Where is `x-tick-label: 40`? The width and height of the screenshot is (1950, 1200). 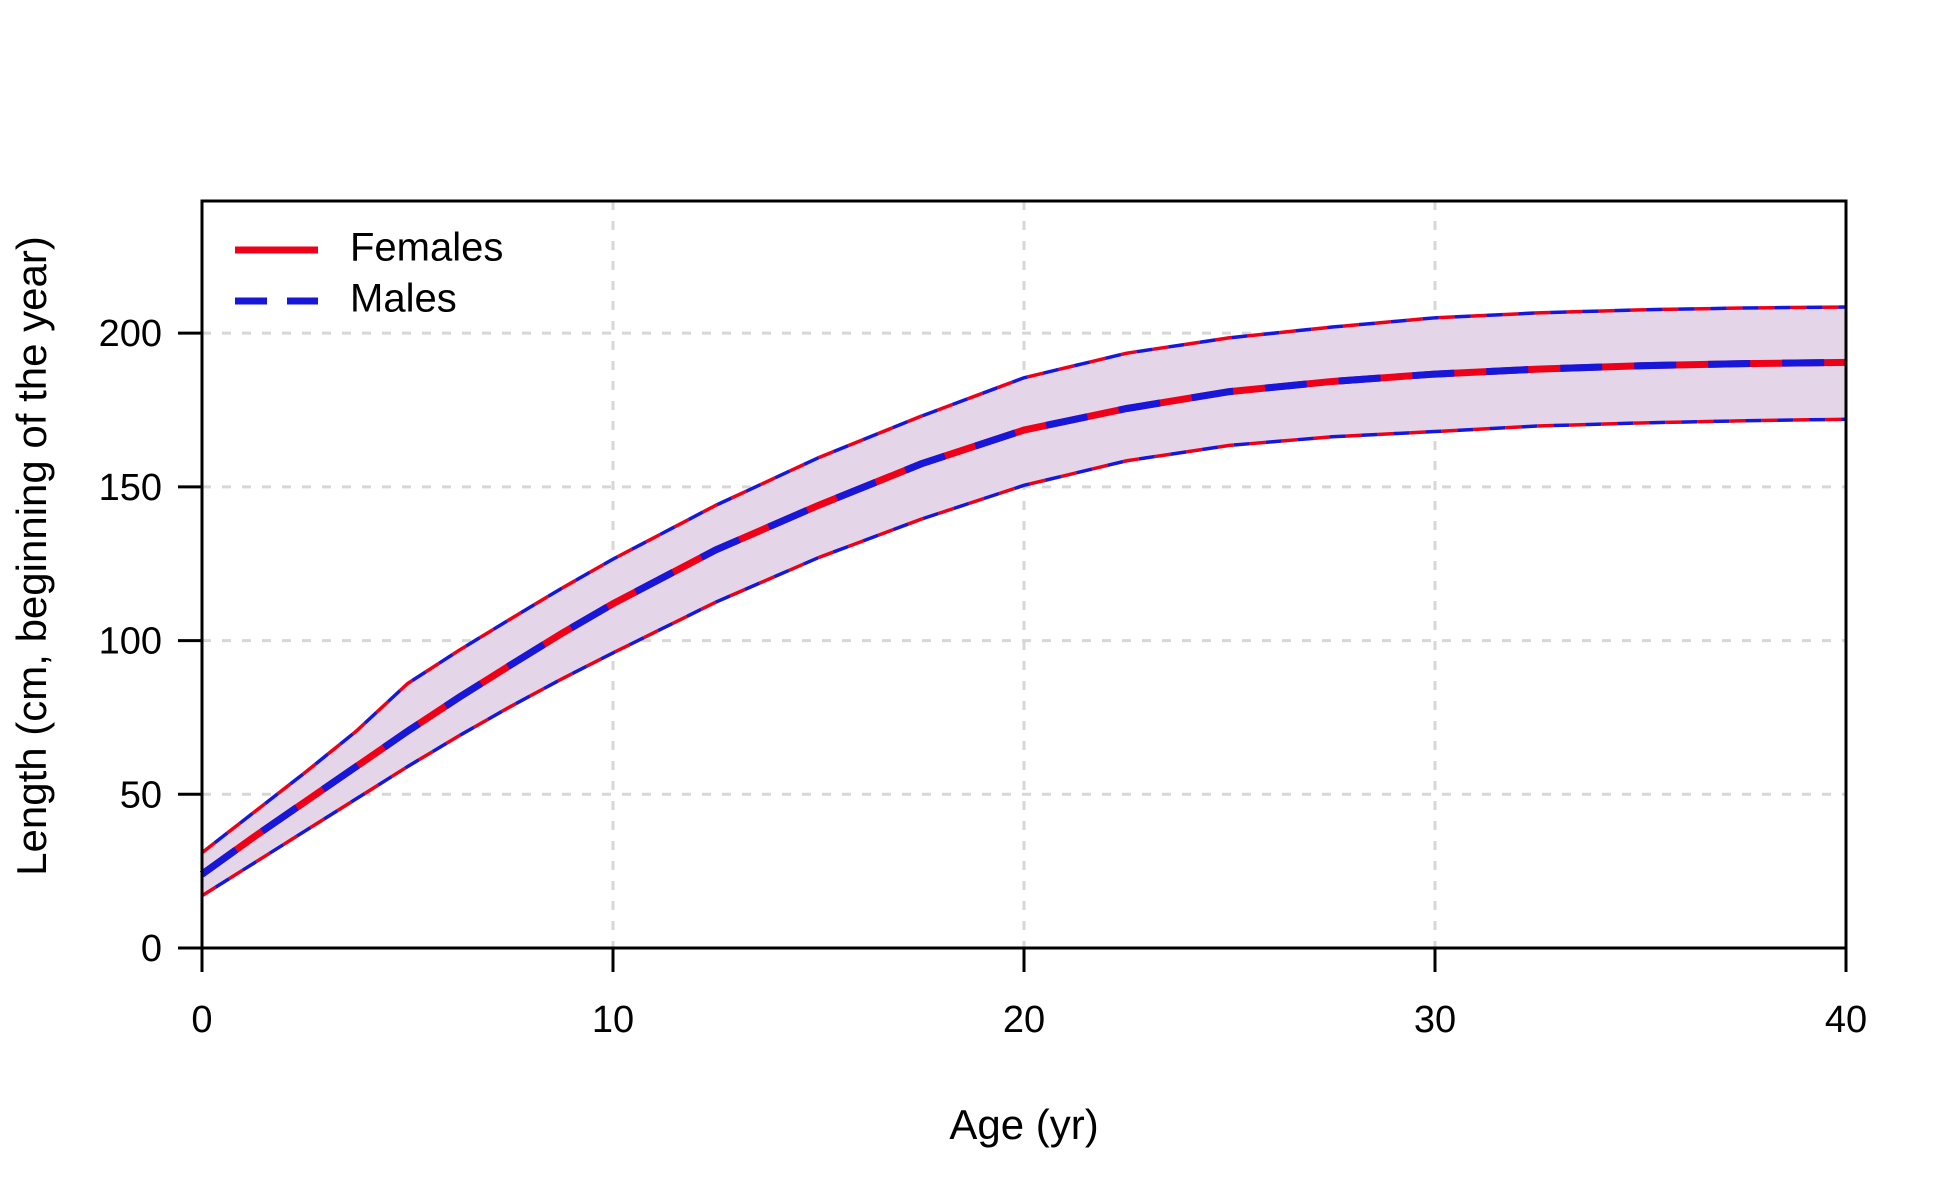 x-tick-label: 40 is located at coordinates (1846, 1020).